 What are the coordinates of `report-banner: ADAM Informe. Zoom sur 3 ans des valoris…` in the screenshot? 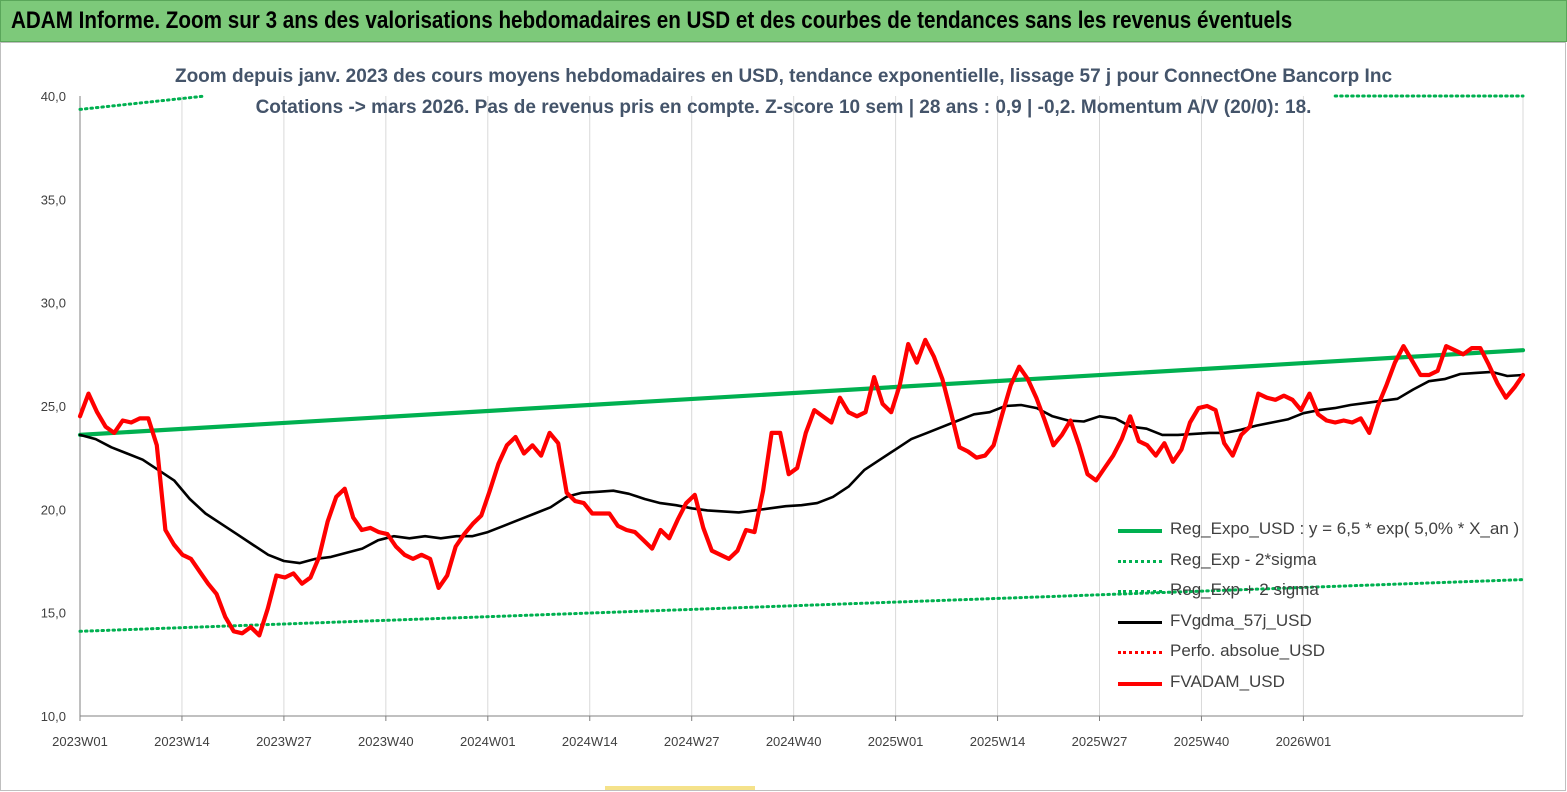 It's located at (783, 21).